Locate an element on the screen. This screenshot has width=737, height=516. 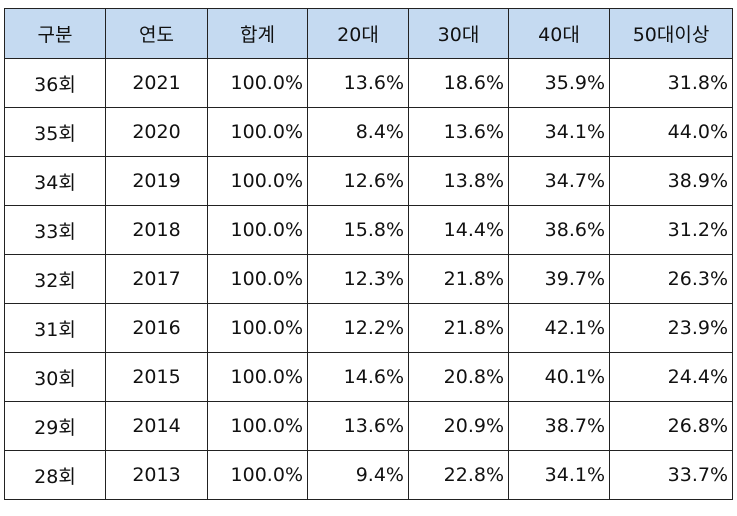
cell-30s: 13.6% is located at coordinates (458, 132).